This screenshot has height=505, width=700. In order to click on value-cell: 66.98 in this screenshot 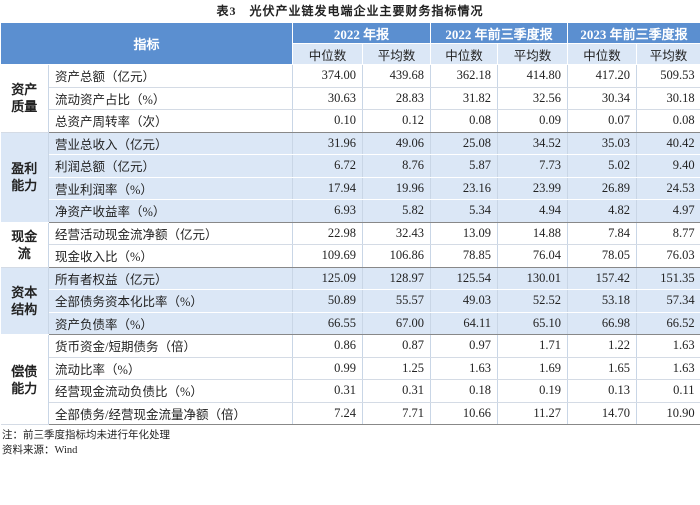, I will do `click(602, 323)`.